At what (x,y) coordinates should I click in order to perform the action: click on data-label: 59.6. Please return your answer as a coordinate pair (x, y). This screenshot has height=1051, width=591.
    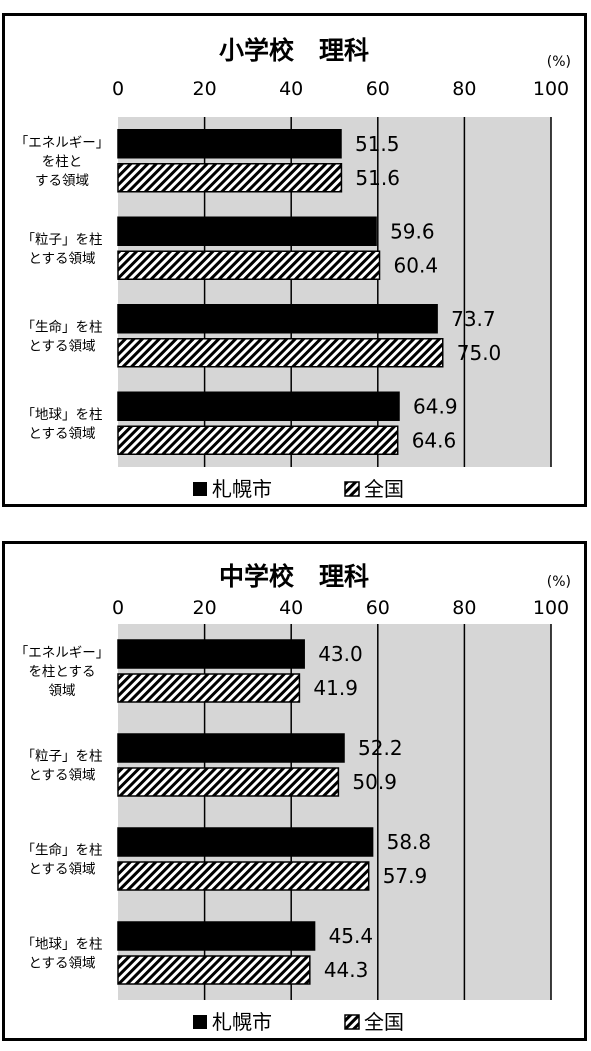
    Looking at the image, I should click on (412, 231).